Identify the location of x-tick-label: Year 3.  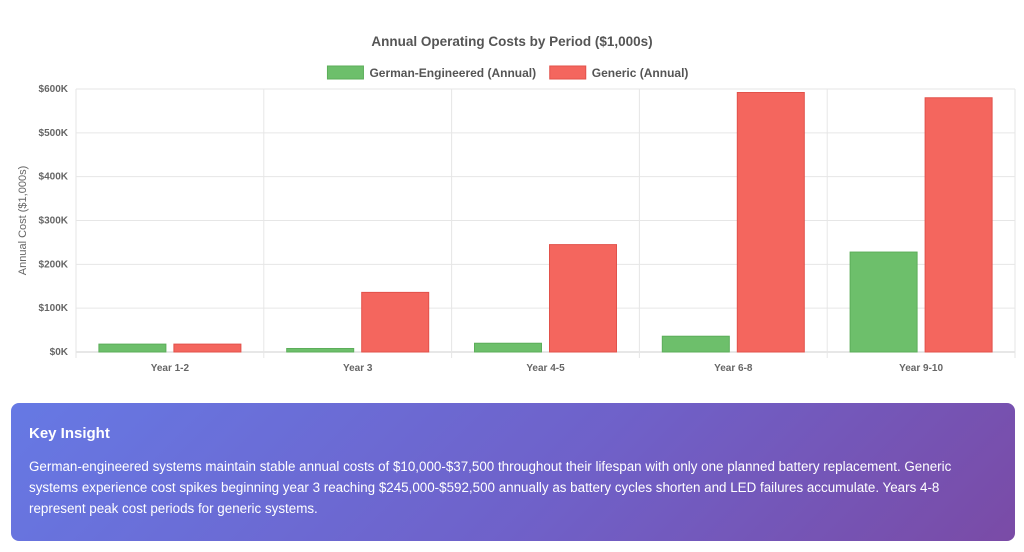
(358, 368).